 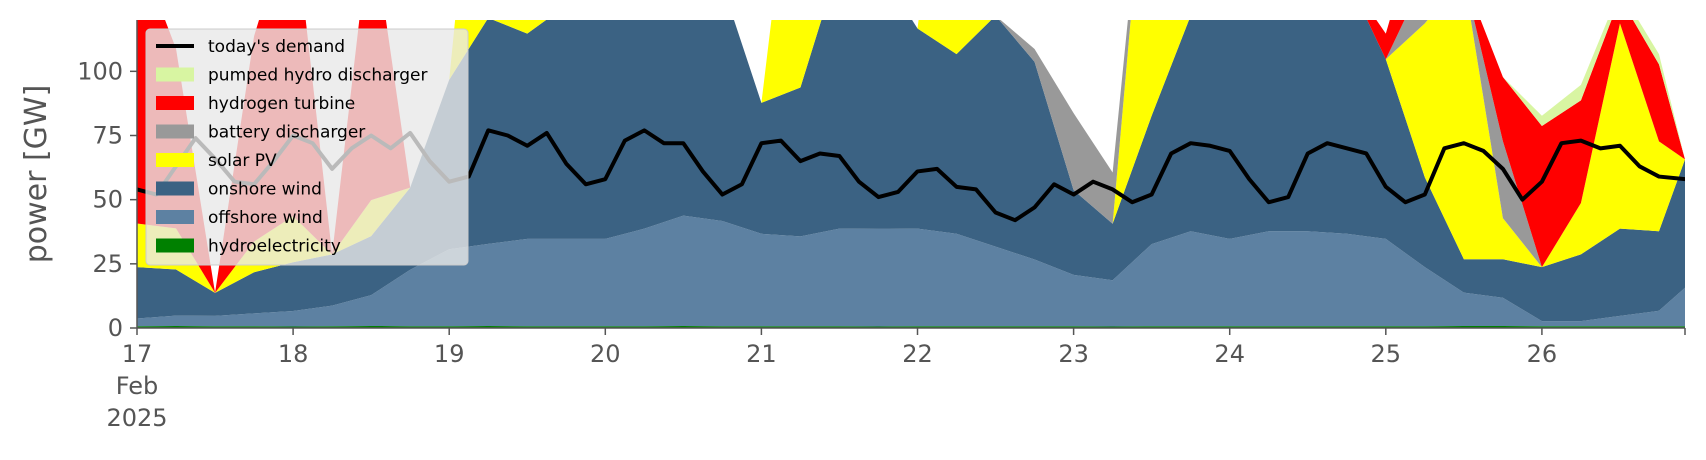 What do you see at coordinates (137, 386) in the screenshot?
I see `x-tick-label: Feb` at bounding box center [137, 386].